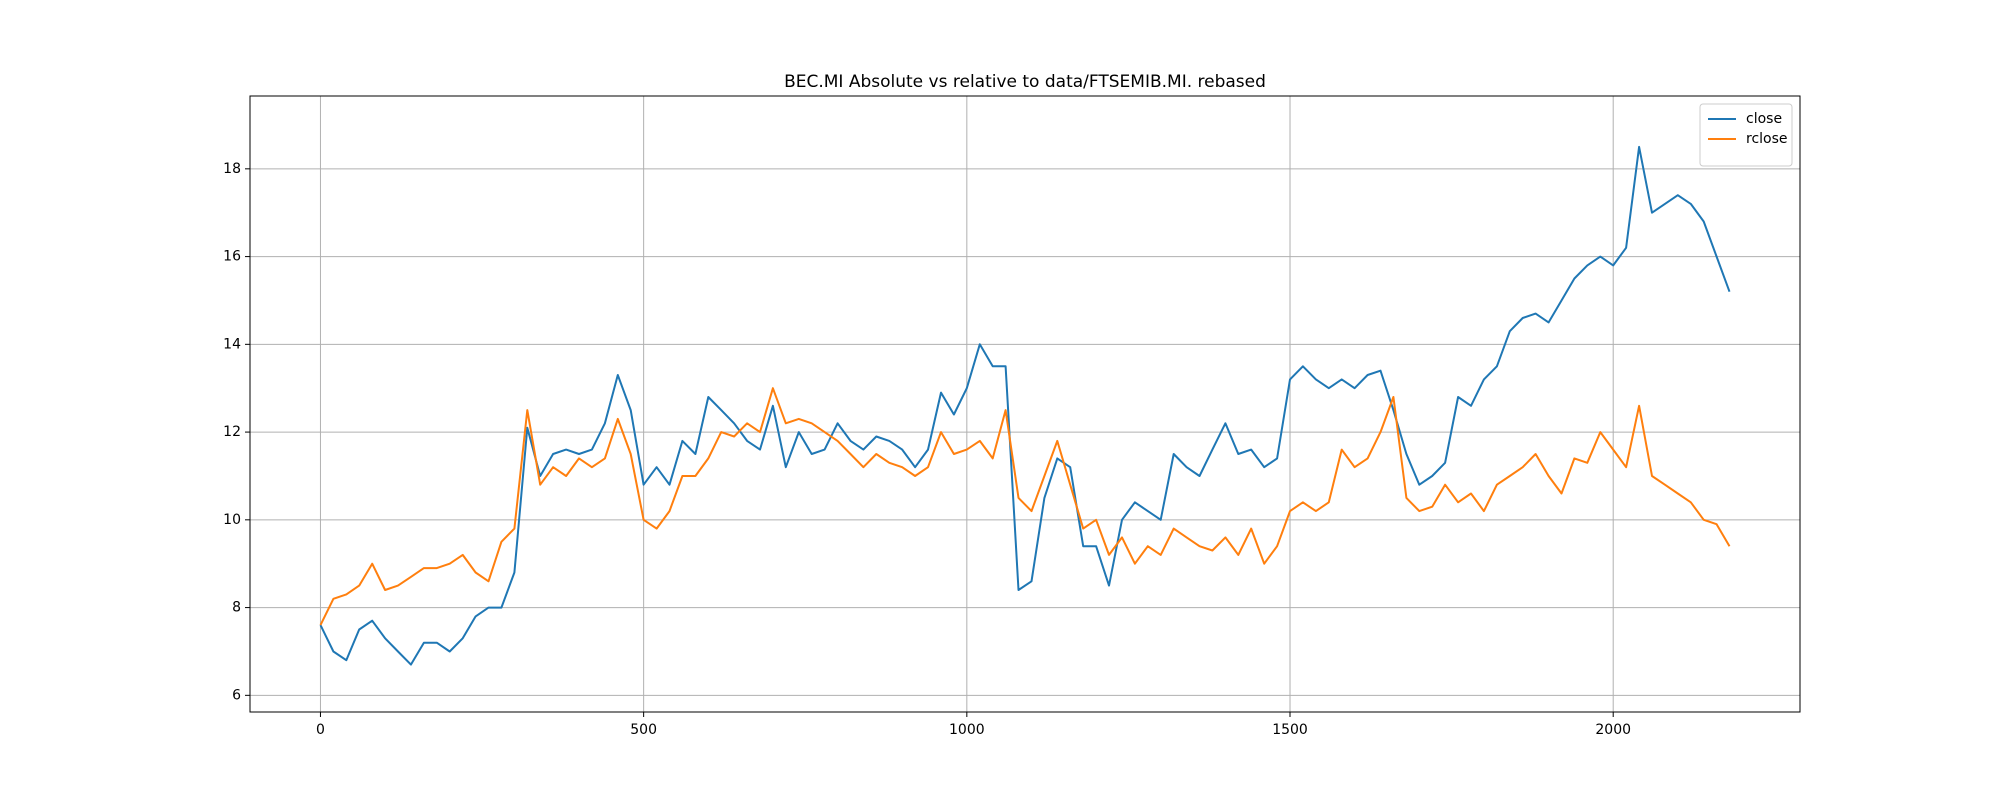  Describe the element at coordinates (1764, 119) in the screenshot. I see `legend-label: close` at that location.